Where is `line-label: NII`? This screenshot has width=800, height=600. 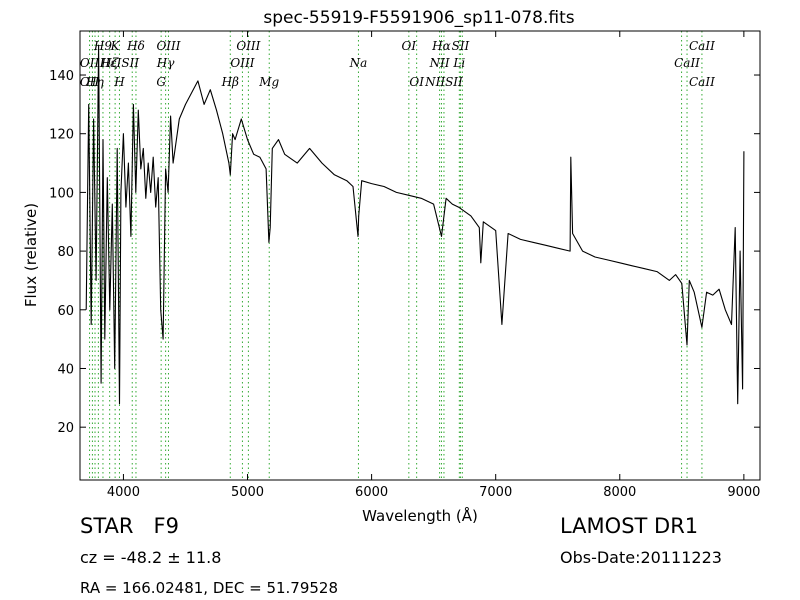
line-label: NII is located at coordinates (439, 63).